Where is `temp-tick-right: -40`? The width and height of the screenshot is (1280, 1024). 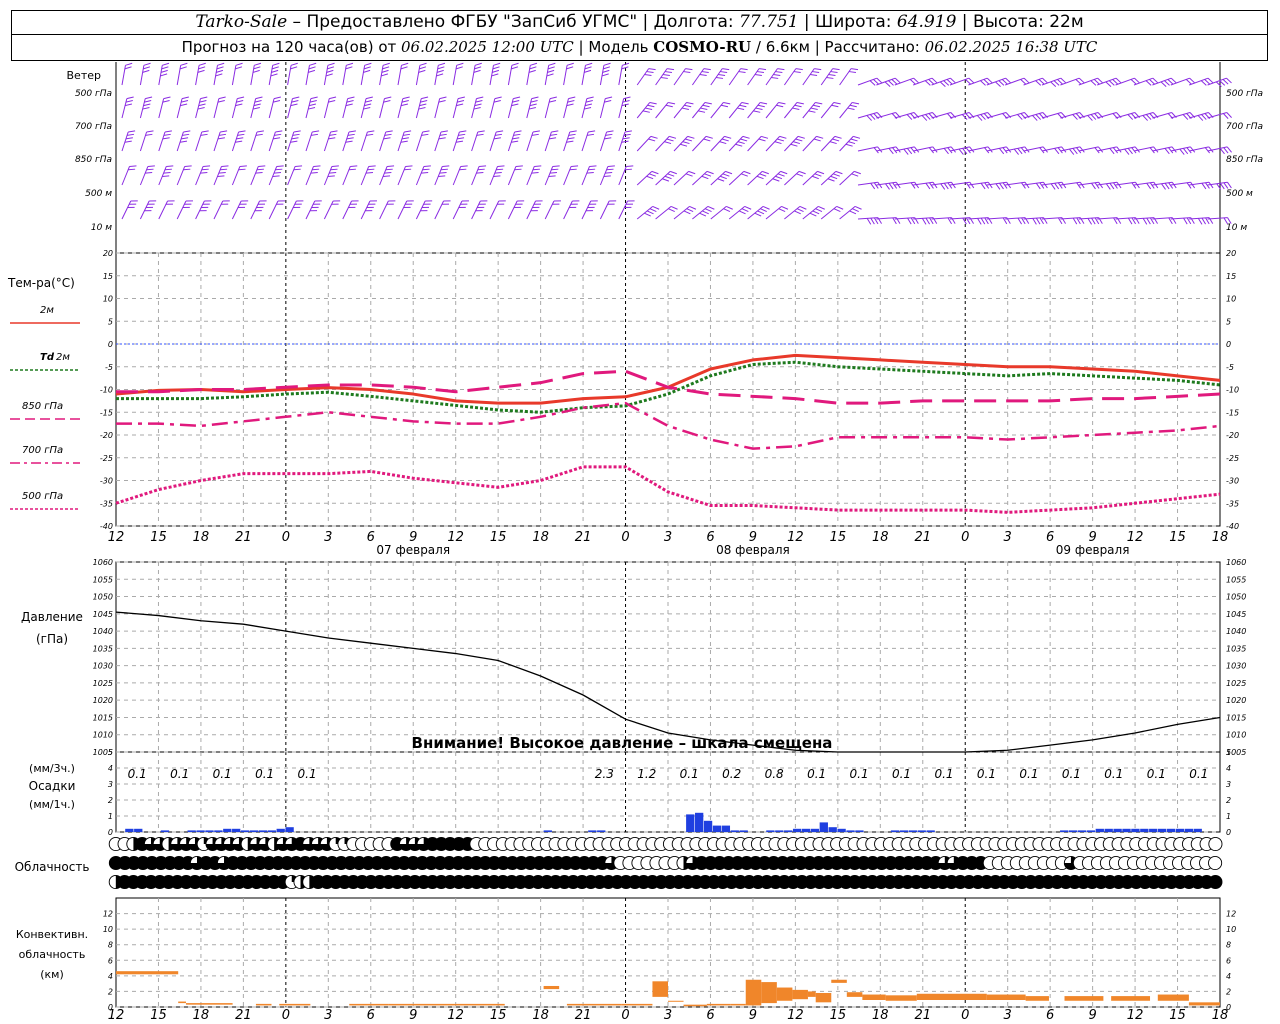 temp-tick-right: -40 is located at coordinates (1232, 526).